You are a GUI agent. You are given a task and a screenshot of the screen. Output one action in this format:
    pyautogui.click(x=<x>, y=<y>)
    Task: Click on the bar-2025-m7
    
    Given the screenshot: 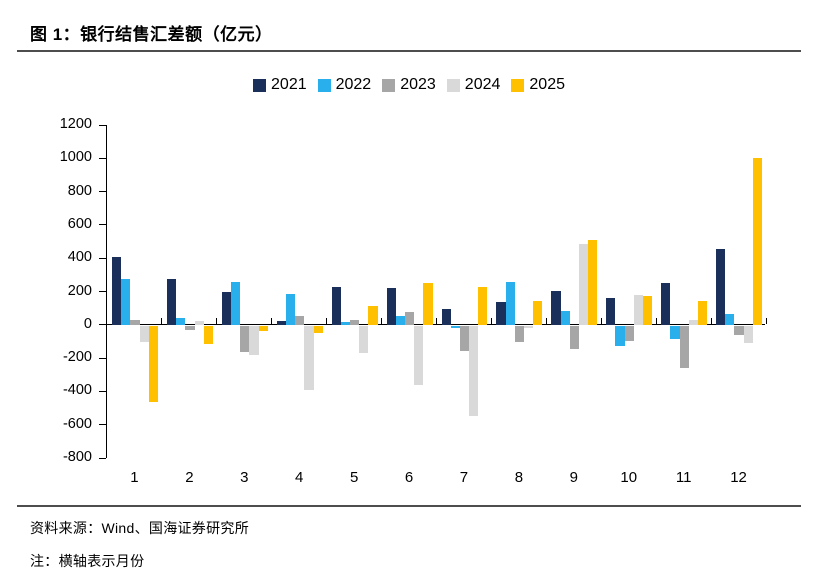 What is the action you would take?
    pyautogui.click(x=483, y=306)
    